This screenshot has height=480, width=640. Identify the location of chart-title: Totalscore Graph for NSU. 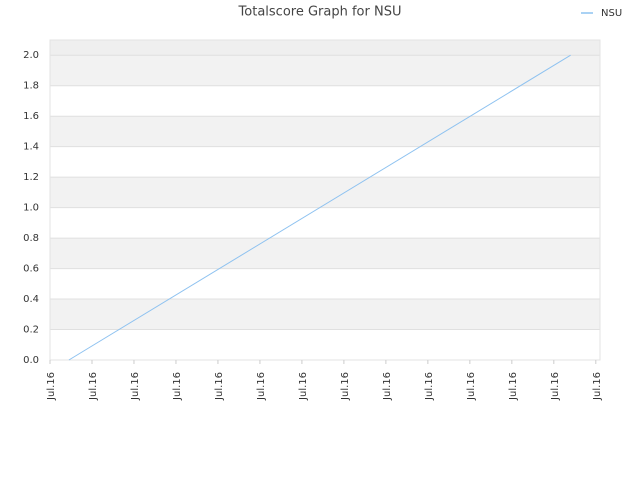
(320, 12).